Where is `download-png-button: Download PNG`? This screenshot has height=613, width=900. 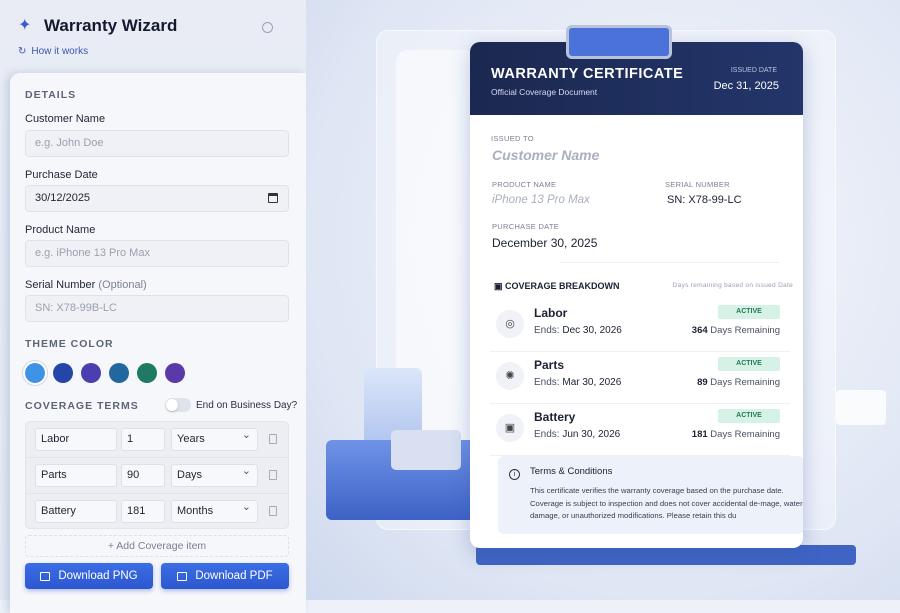 download-png-button: Download PNG is located at coordinates (89, 576).